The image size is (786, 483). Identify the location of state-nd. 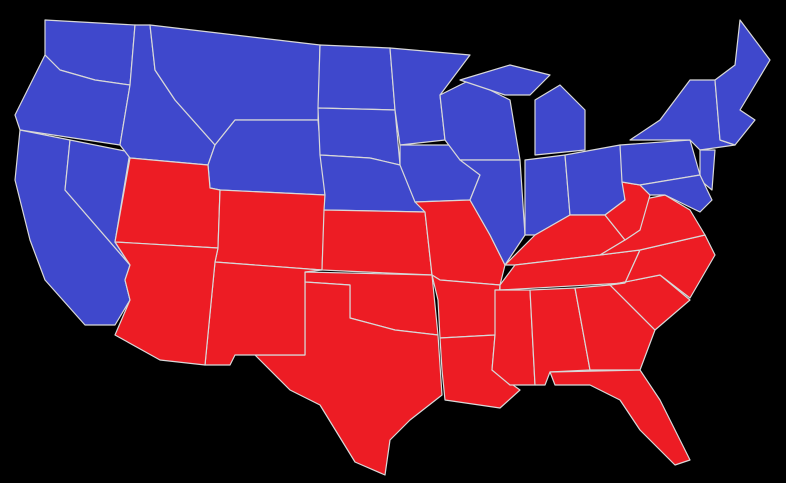
(356, 77).